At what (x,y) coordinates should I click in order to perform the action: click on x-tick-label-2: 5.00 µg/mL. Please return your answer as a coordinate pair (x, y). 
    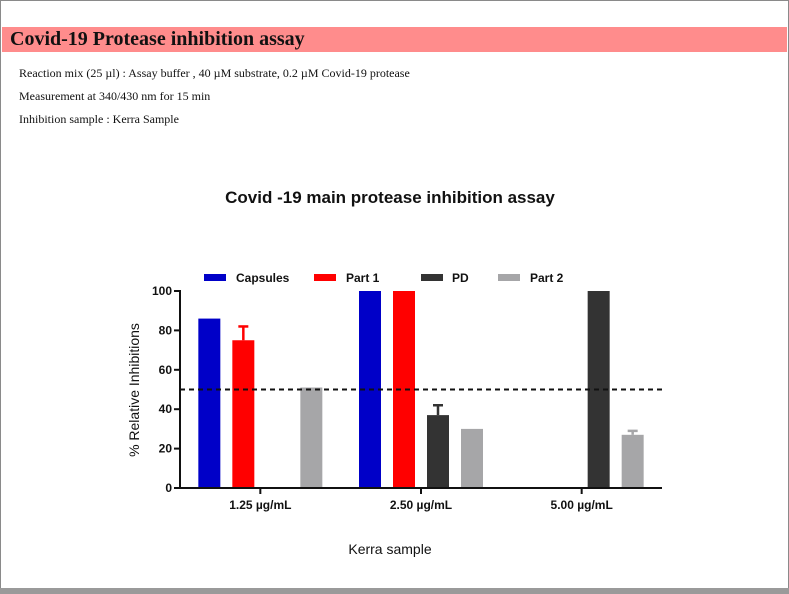
    Looking at the image, I should click on (582, 505).